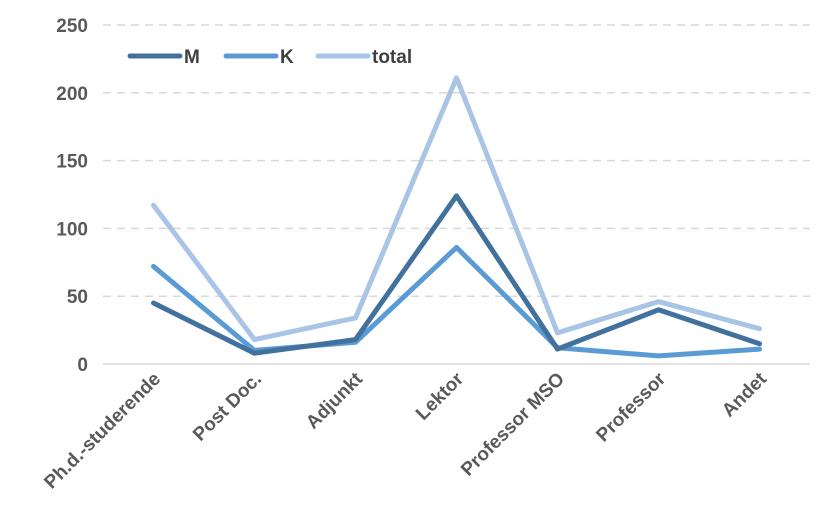 The width and height of the screenshot is (816, 529). What do you see at coordinates (334, 400) in the screenshot?
I see `x-tick-label: Adjunkt` at bounding box center [334, 400].